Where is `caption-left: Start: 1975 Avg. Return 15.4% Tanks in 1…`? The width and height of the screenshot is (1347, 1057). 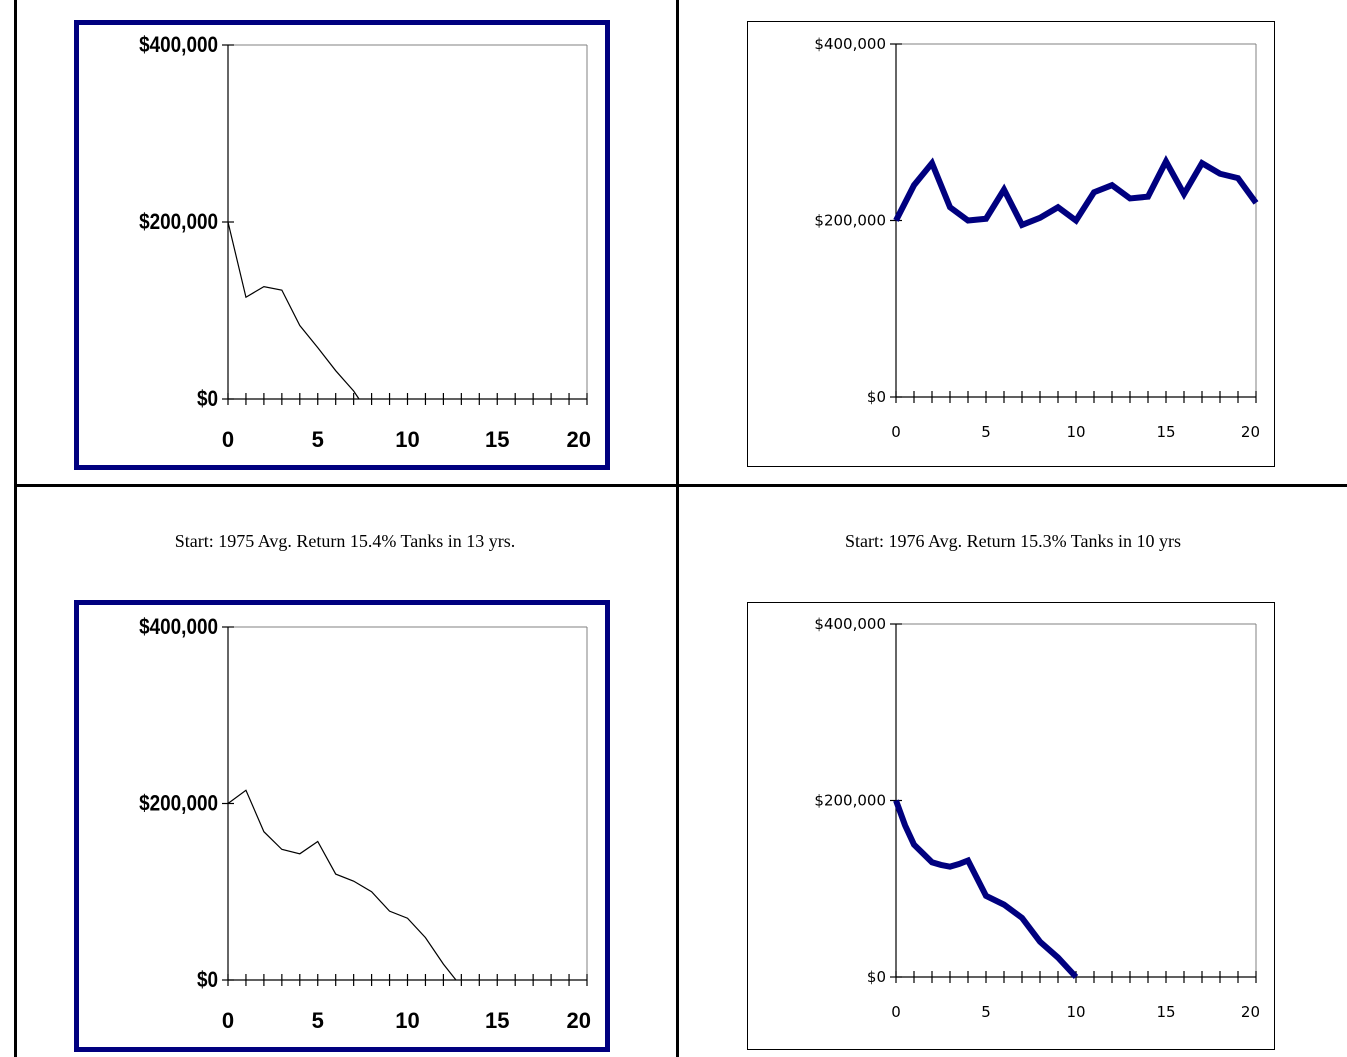 caption-left: Start: 1975 Avg. Return 15.4% Tanks in 1… is located at coordinates (345, 541).